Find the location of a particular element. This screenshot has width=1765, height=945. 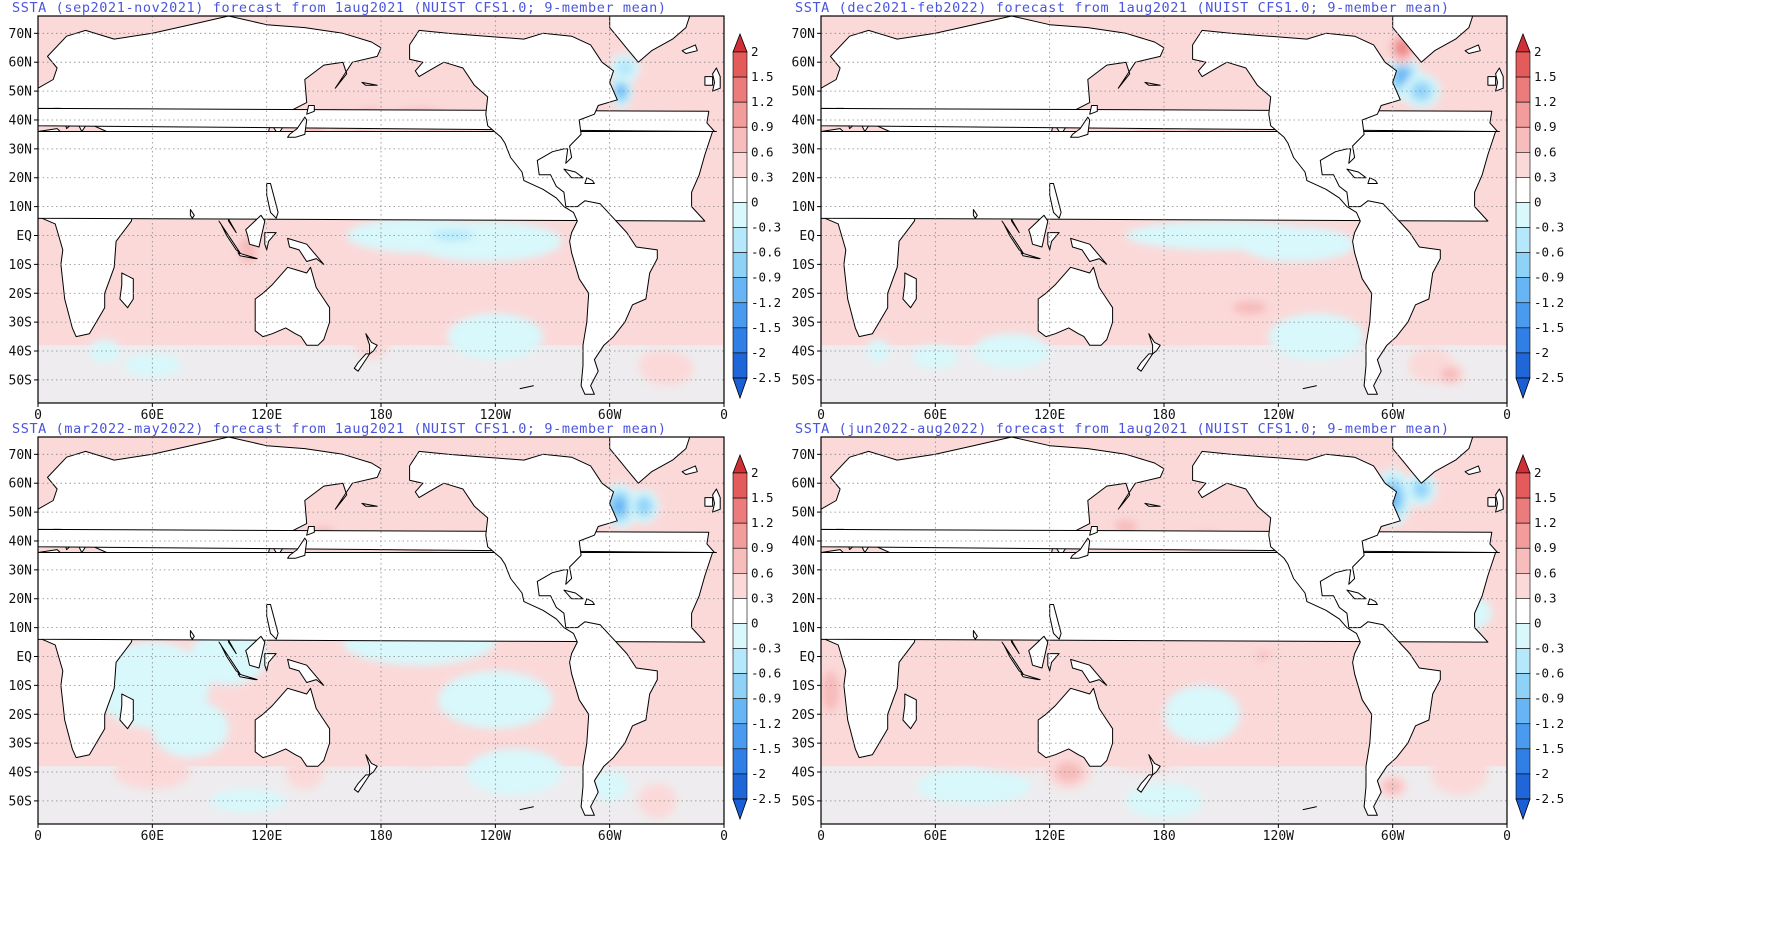

lon-tick-label: 180 is located at coordinates (380, 836).